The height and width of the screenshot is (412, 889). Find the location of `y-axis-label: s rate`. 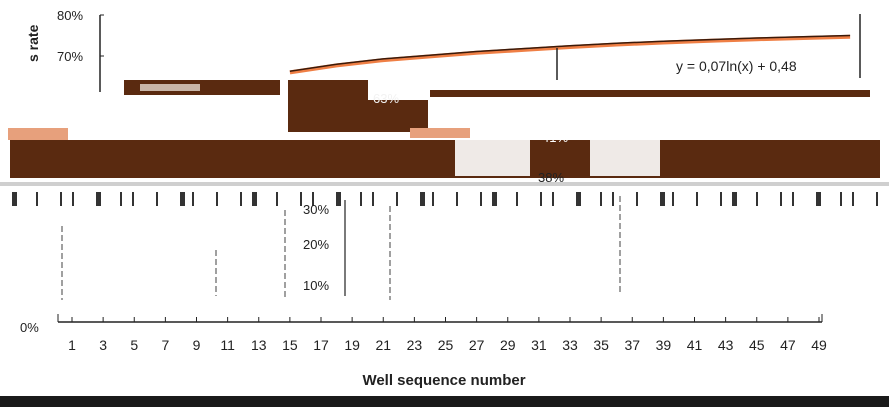

y-axis-label: s rate is located at coordinates (33, 43).